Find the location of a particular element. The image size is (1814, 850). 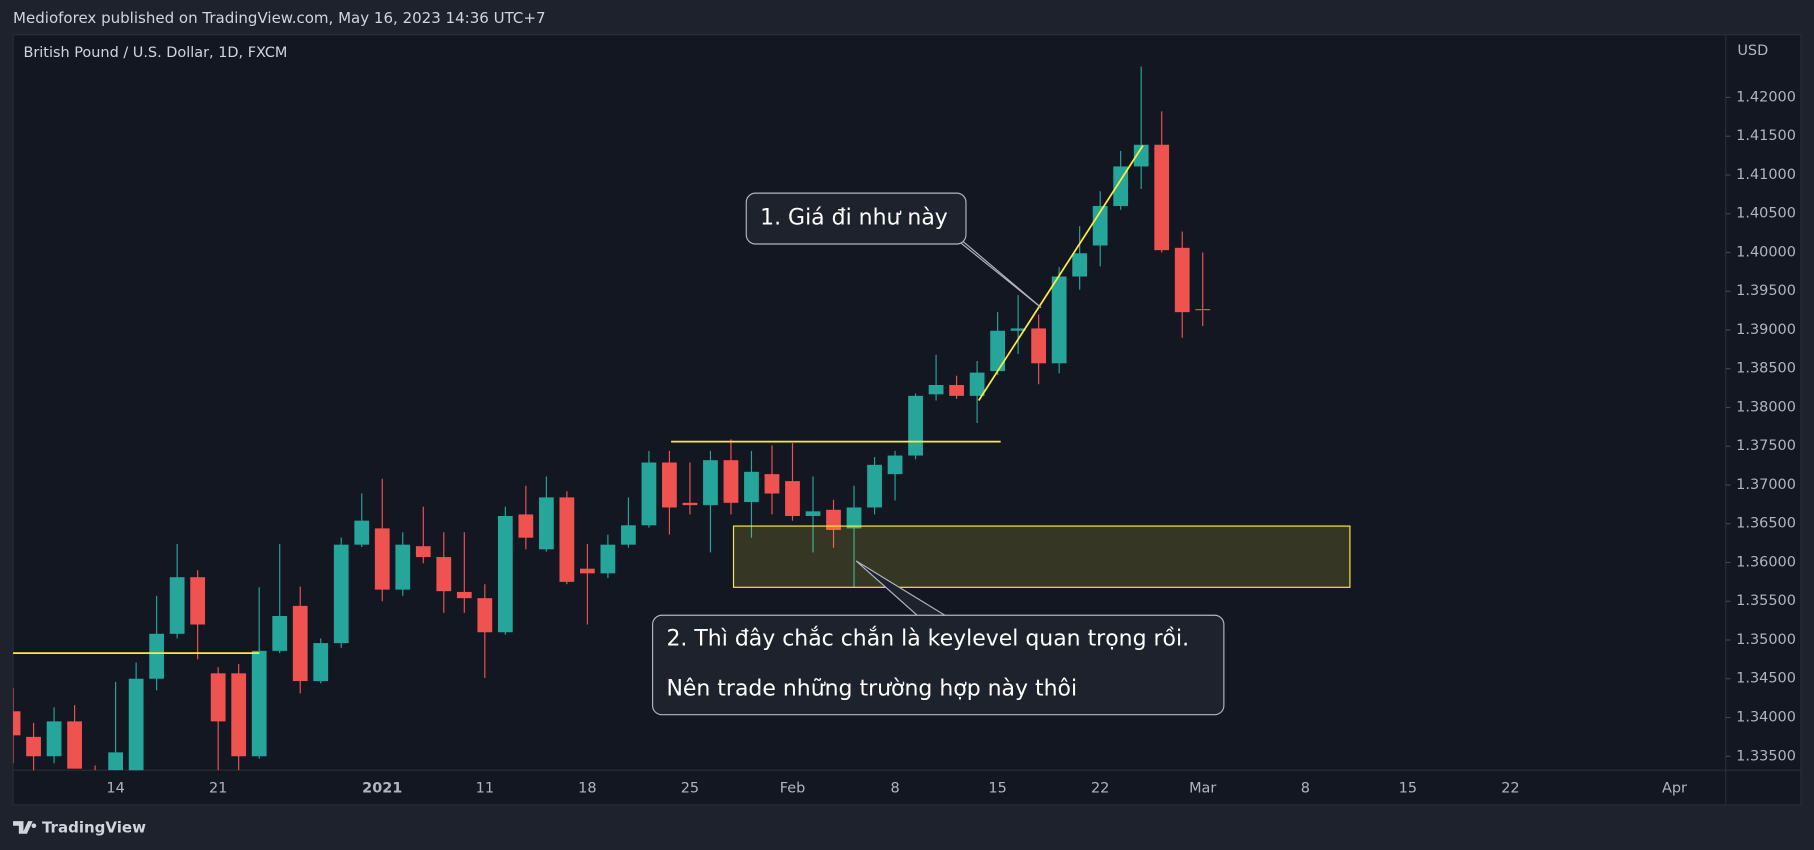

y-tick-label: 1.38500 is located at coordinates (1766, 369).